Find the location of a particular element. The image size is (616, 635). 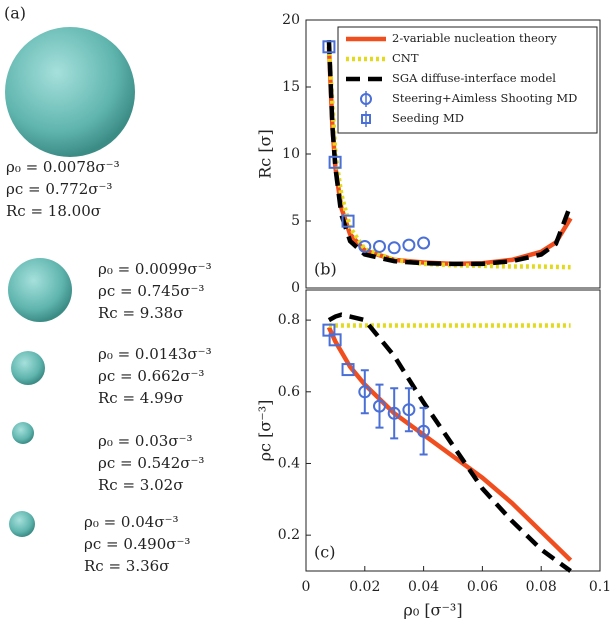

panel-label: (a) is located at coordinates (15, 13).